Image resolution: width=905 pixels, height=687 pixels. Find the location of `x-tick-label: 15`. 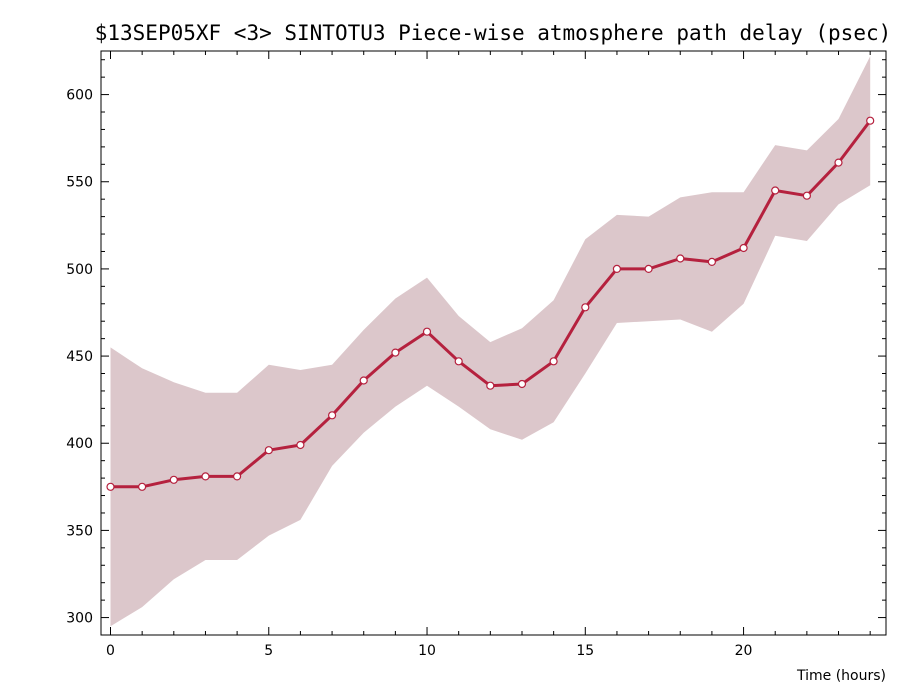

x-tick-label: 15 is located at coordinates (585, 651).